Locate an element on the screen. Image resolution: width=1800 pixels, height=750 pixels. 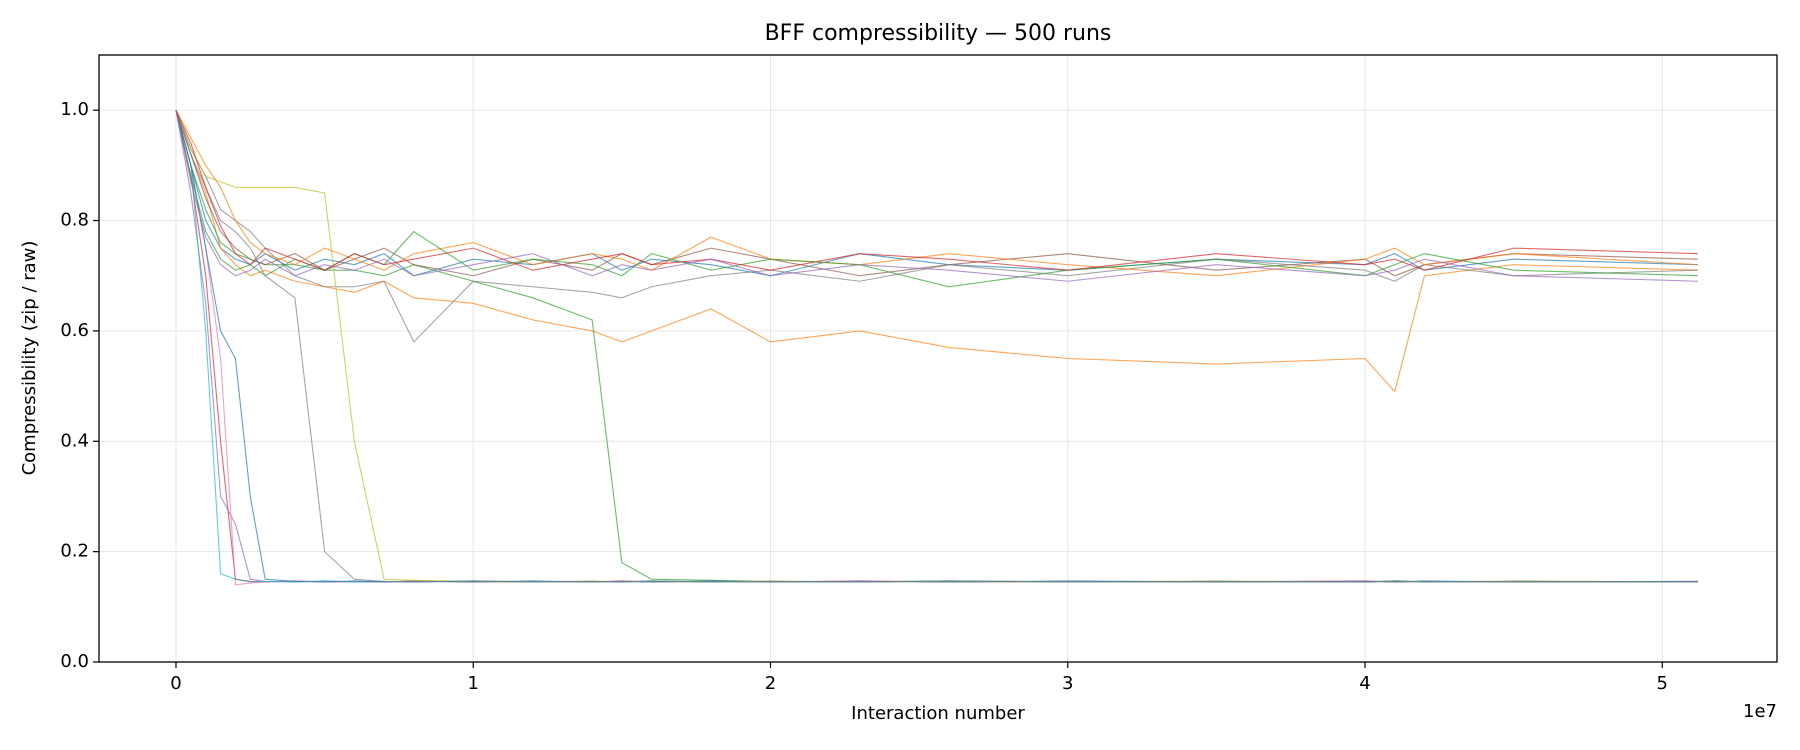
y-axis-label: Compressibility (zip / raw) is located at coordinates (29, 358).